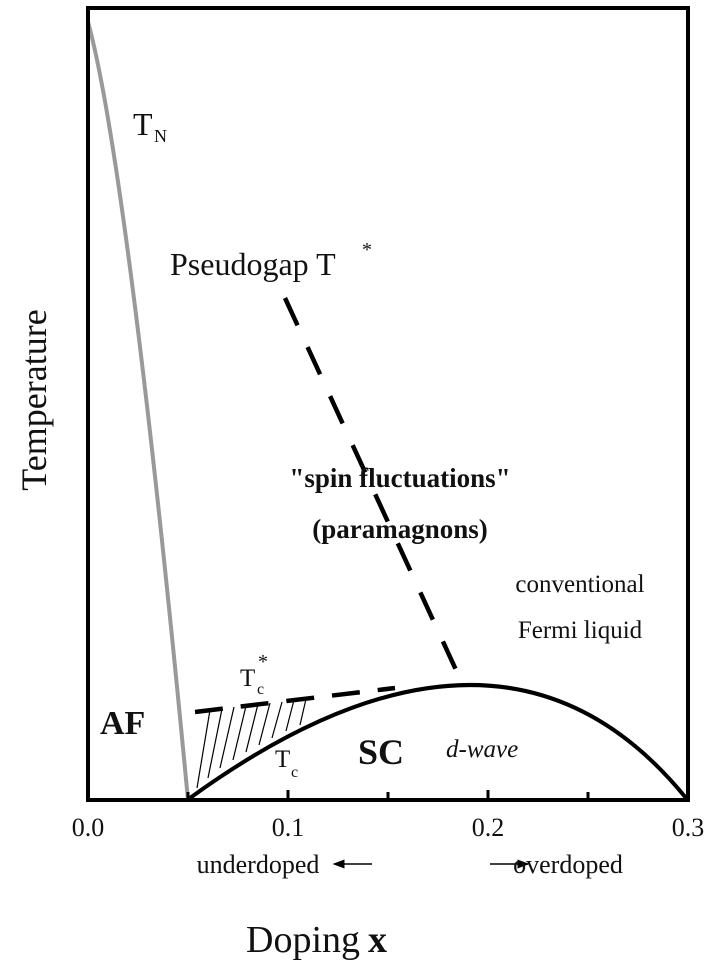 The width and height of the screenshot is (714, 965). What do you see at coordinates (253, 264) in the screenshot?
I see `pseudogap-label: Pseudogap T` at bounding box center [253, 264].